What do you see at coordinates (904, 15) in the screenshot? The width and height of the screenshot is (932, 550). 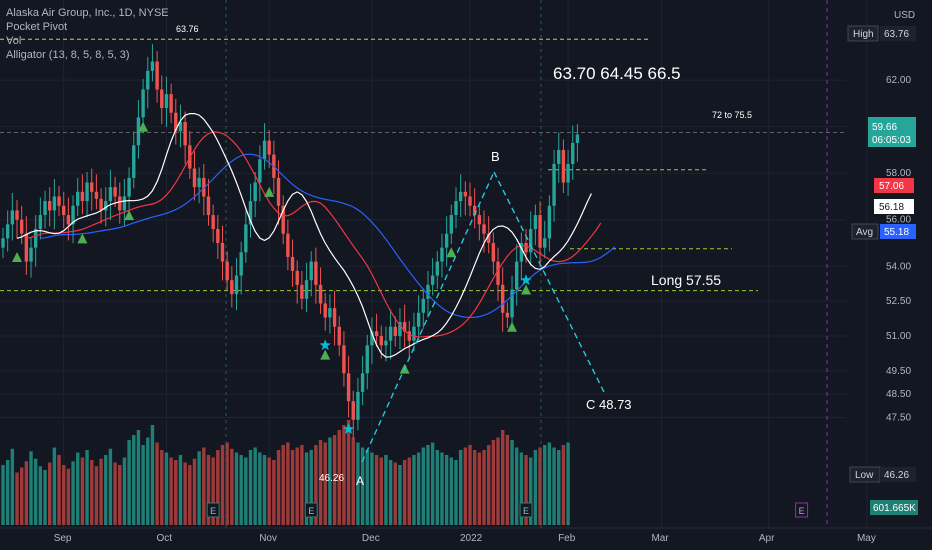 I see `currency-label: USD` at bounding box center [904, 15].